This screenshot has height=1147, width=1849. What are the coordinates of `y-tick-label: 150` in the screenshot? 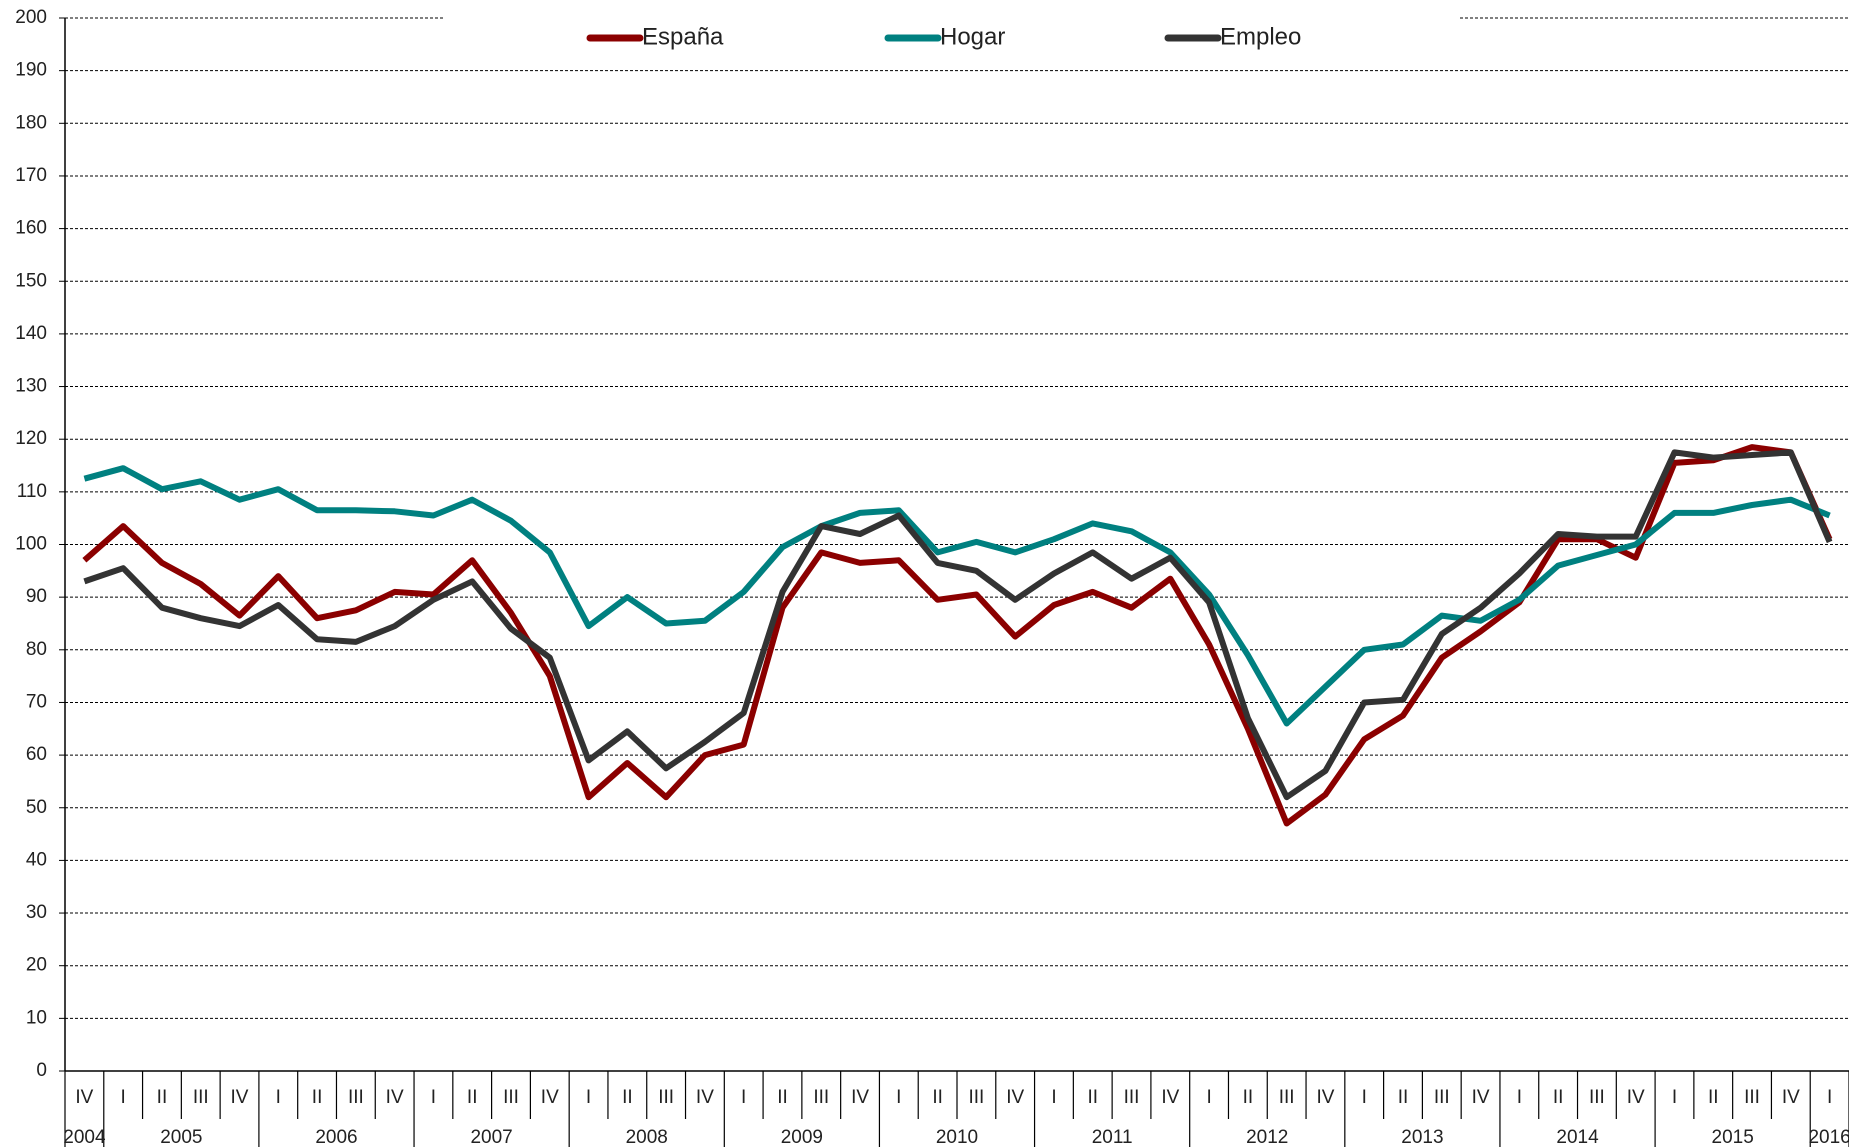 It's located at (31, 280).